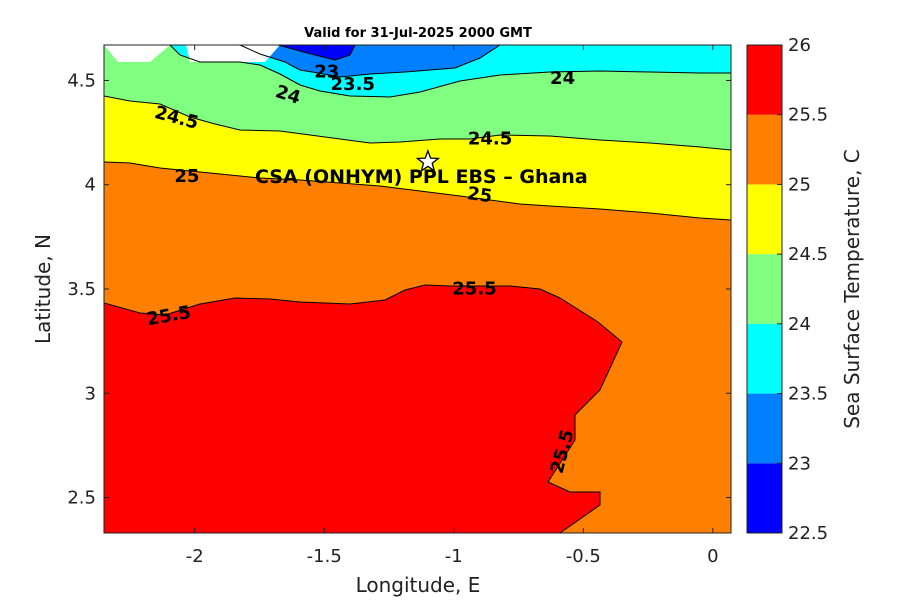 The image size is (900, 600). I want to click on no-data-region, so click(192, 53).